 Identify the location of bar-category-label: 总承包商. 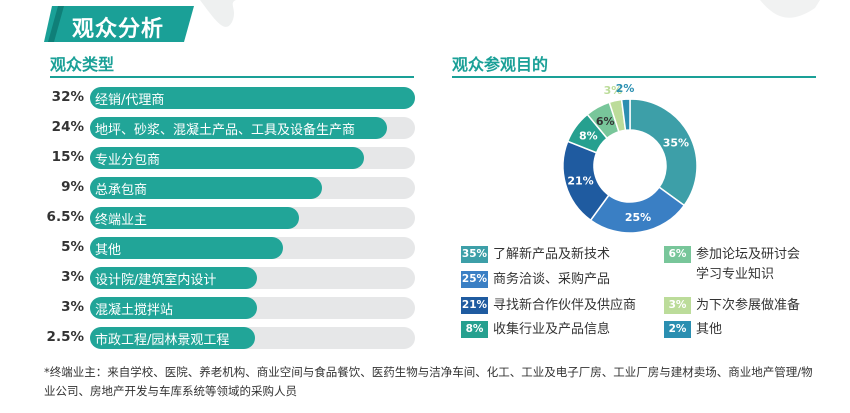
(121, 190).